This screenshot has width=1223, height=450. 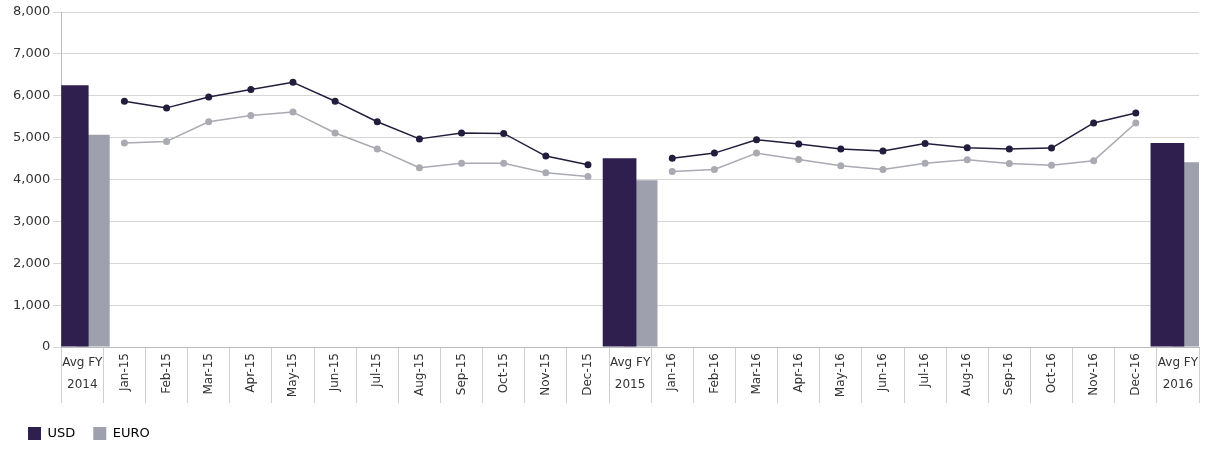 What do you see at coordinates (334, 373) in the screenshot?
I see `x-tick-label: Jun-15` at bounding box center [334, 373].